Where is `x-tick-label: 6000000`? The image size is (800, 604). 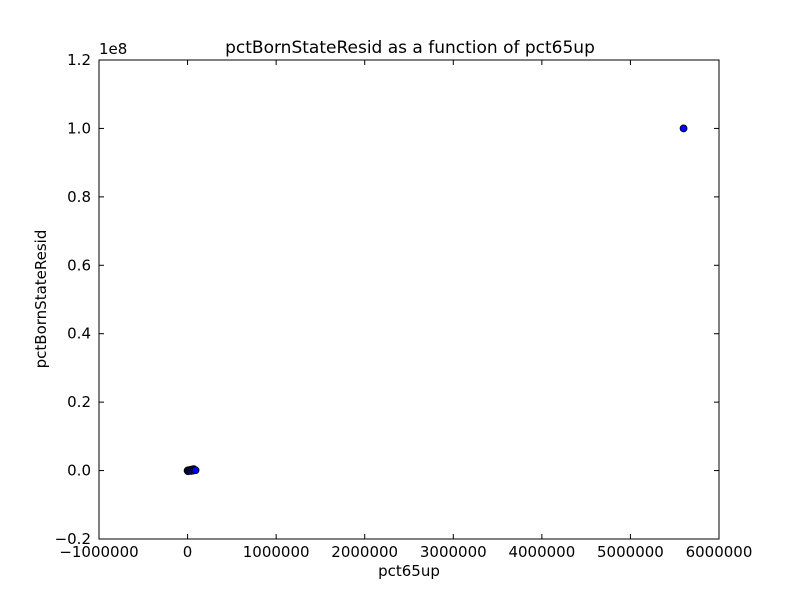
x-tick-label: 6000000 is located at coordinates (719, 552).